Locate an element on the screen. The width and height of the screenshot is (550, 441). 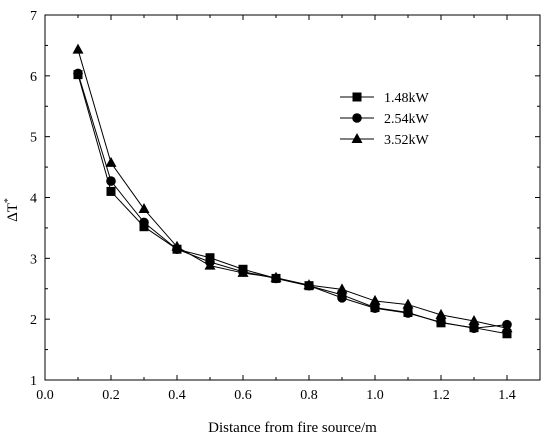
legend-label: 2.54kW is located at coordinates (407, 119).